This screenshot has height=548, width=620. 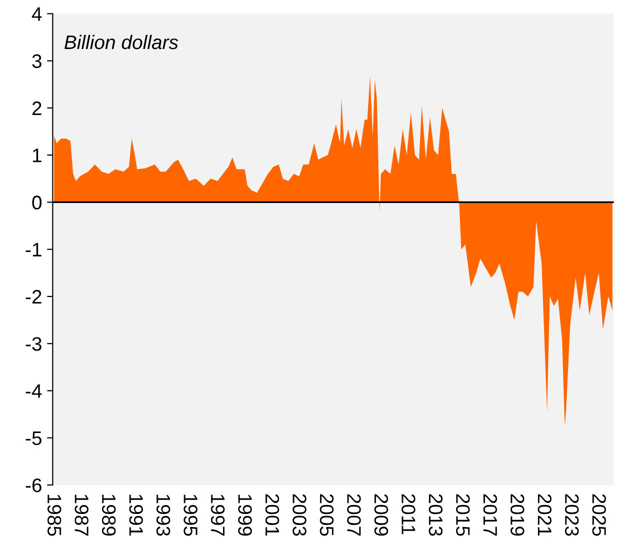 I want to click on x-tick-label: 2003, so click(x=299, y=515).